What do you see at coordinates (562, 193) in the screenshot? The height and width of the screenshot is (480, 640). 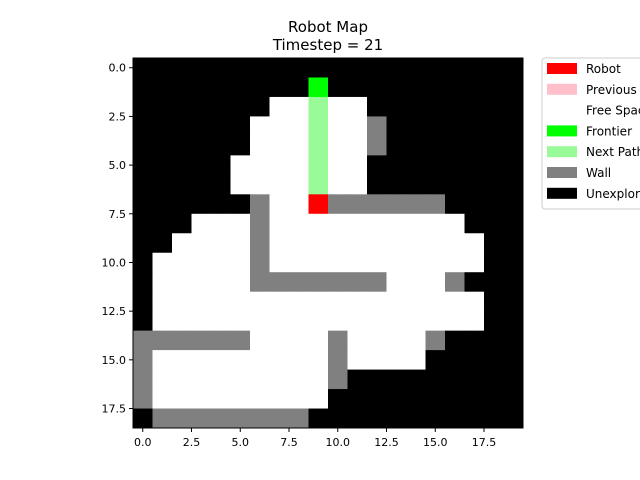 I see `legend-swatch` at bounding box center [562, 193].